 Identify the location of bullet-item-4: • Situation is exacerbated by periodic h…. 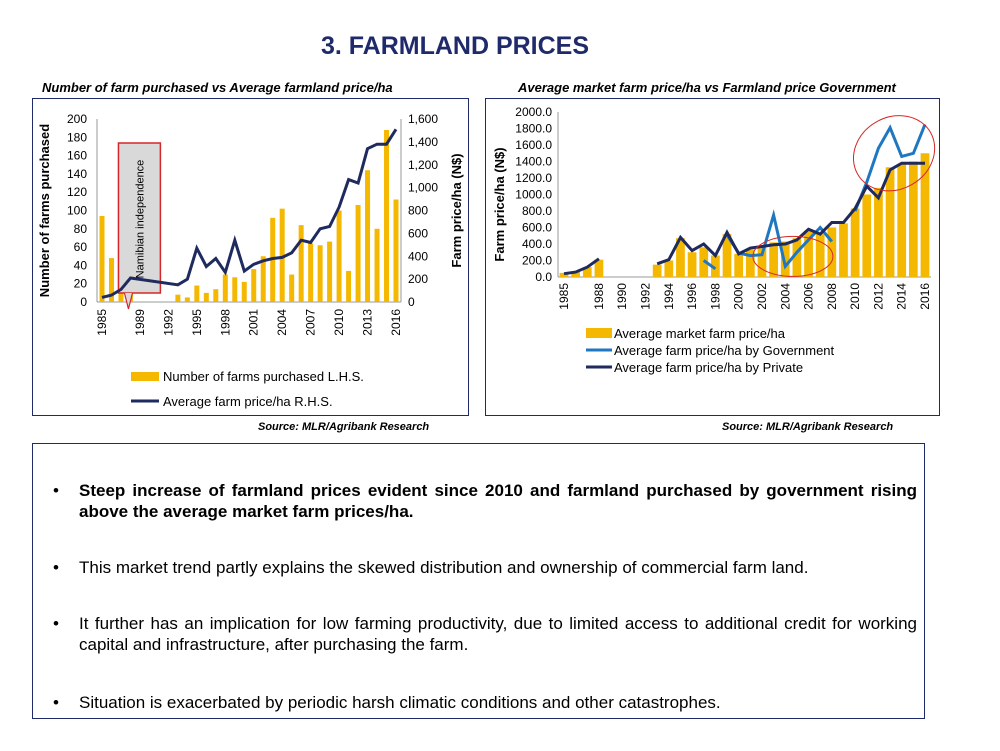
(475, 702).